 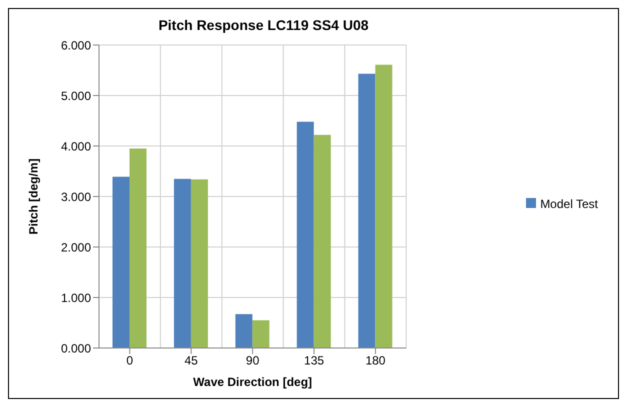 What do you see at coordinates (375, 361) in the screenshot?
I see `x-tick-label: 180` at bounding box center [375, 361].